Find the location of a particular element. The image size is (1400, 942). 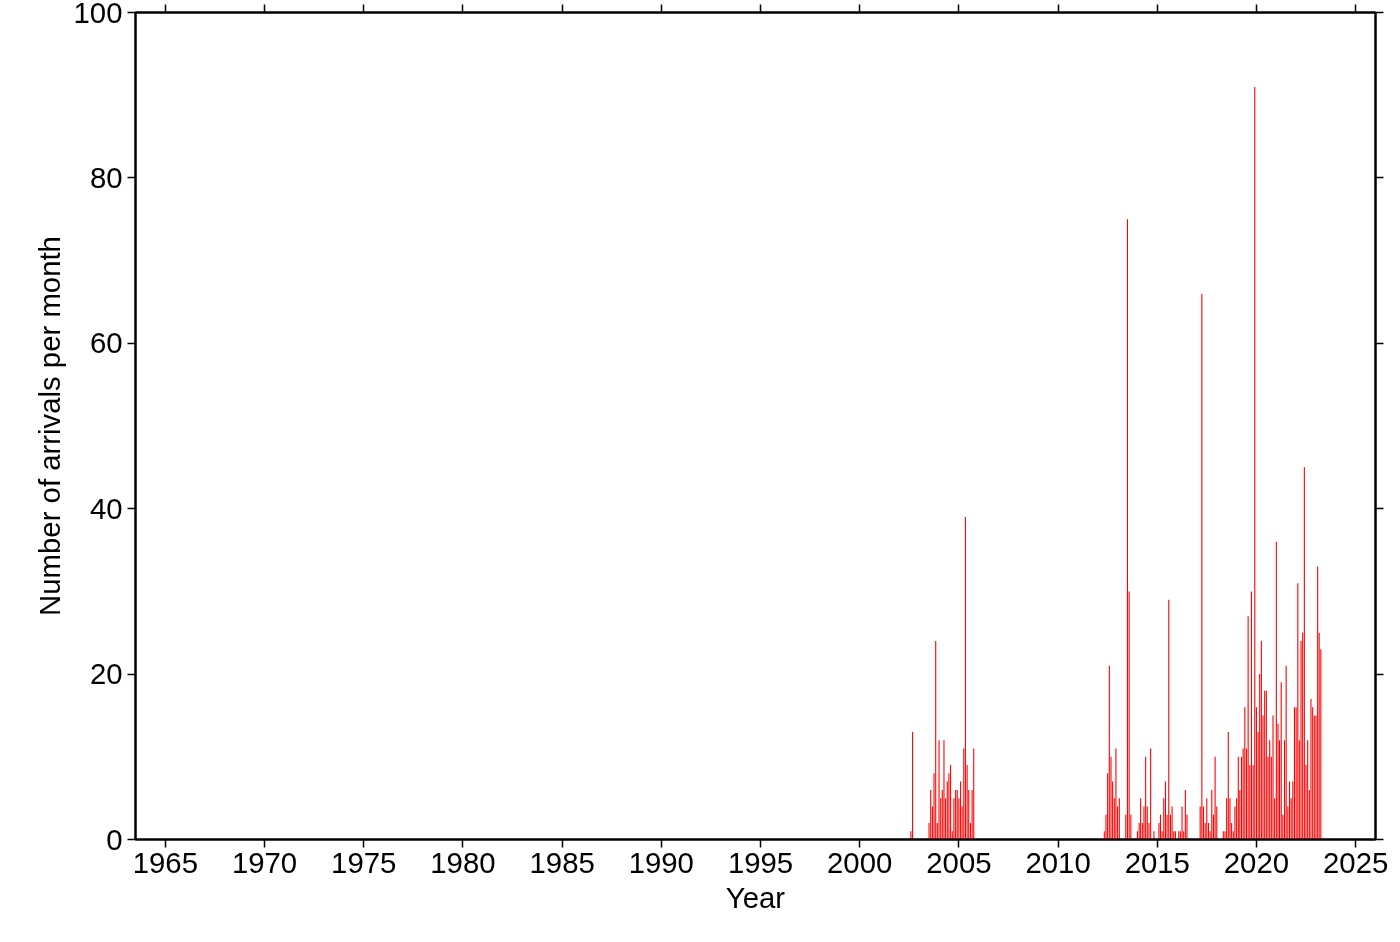

x-tick-label: 1980 is located at coordinates (463, 862).